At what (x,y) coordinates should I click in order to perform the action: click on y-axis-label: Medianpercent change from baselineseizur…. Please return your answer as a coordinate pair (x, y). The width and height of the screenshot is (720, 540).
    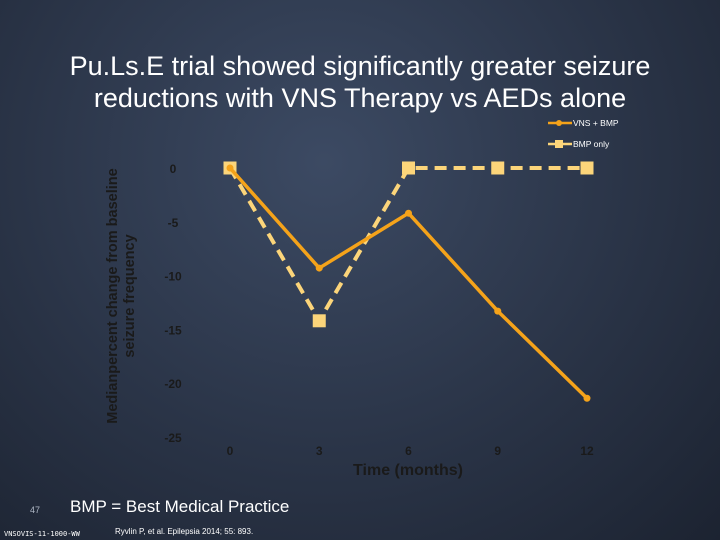
    Looking at the image, I should click on (121, 295).